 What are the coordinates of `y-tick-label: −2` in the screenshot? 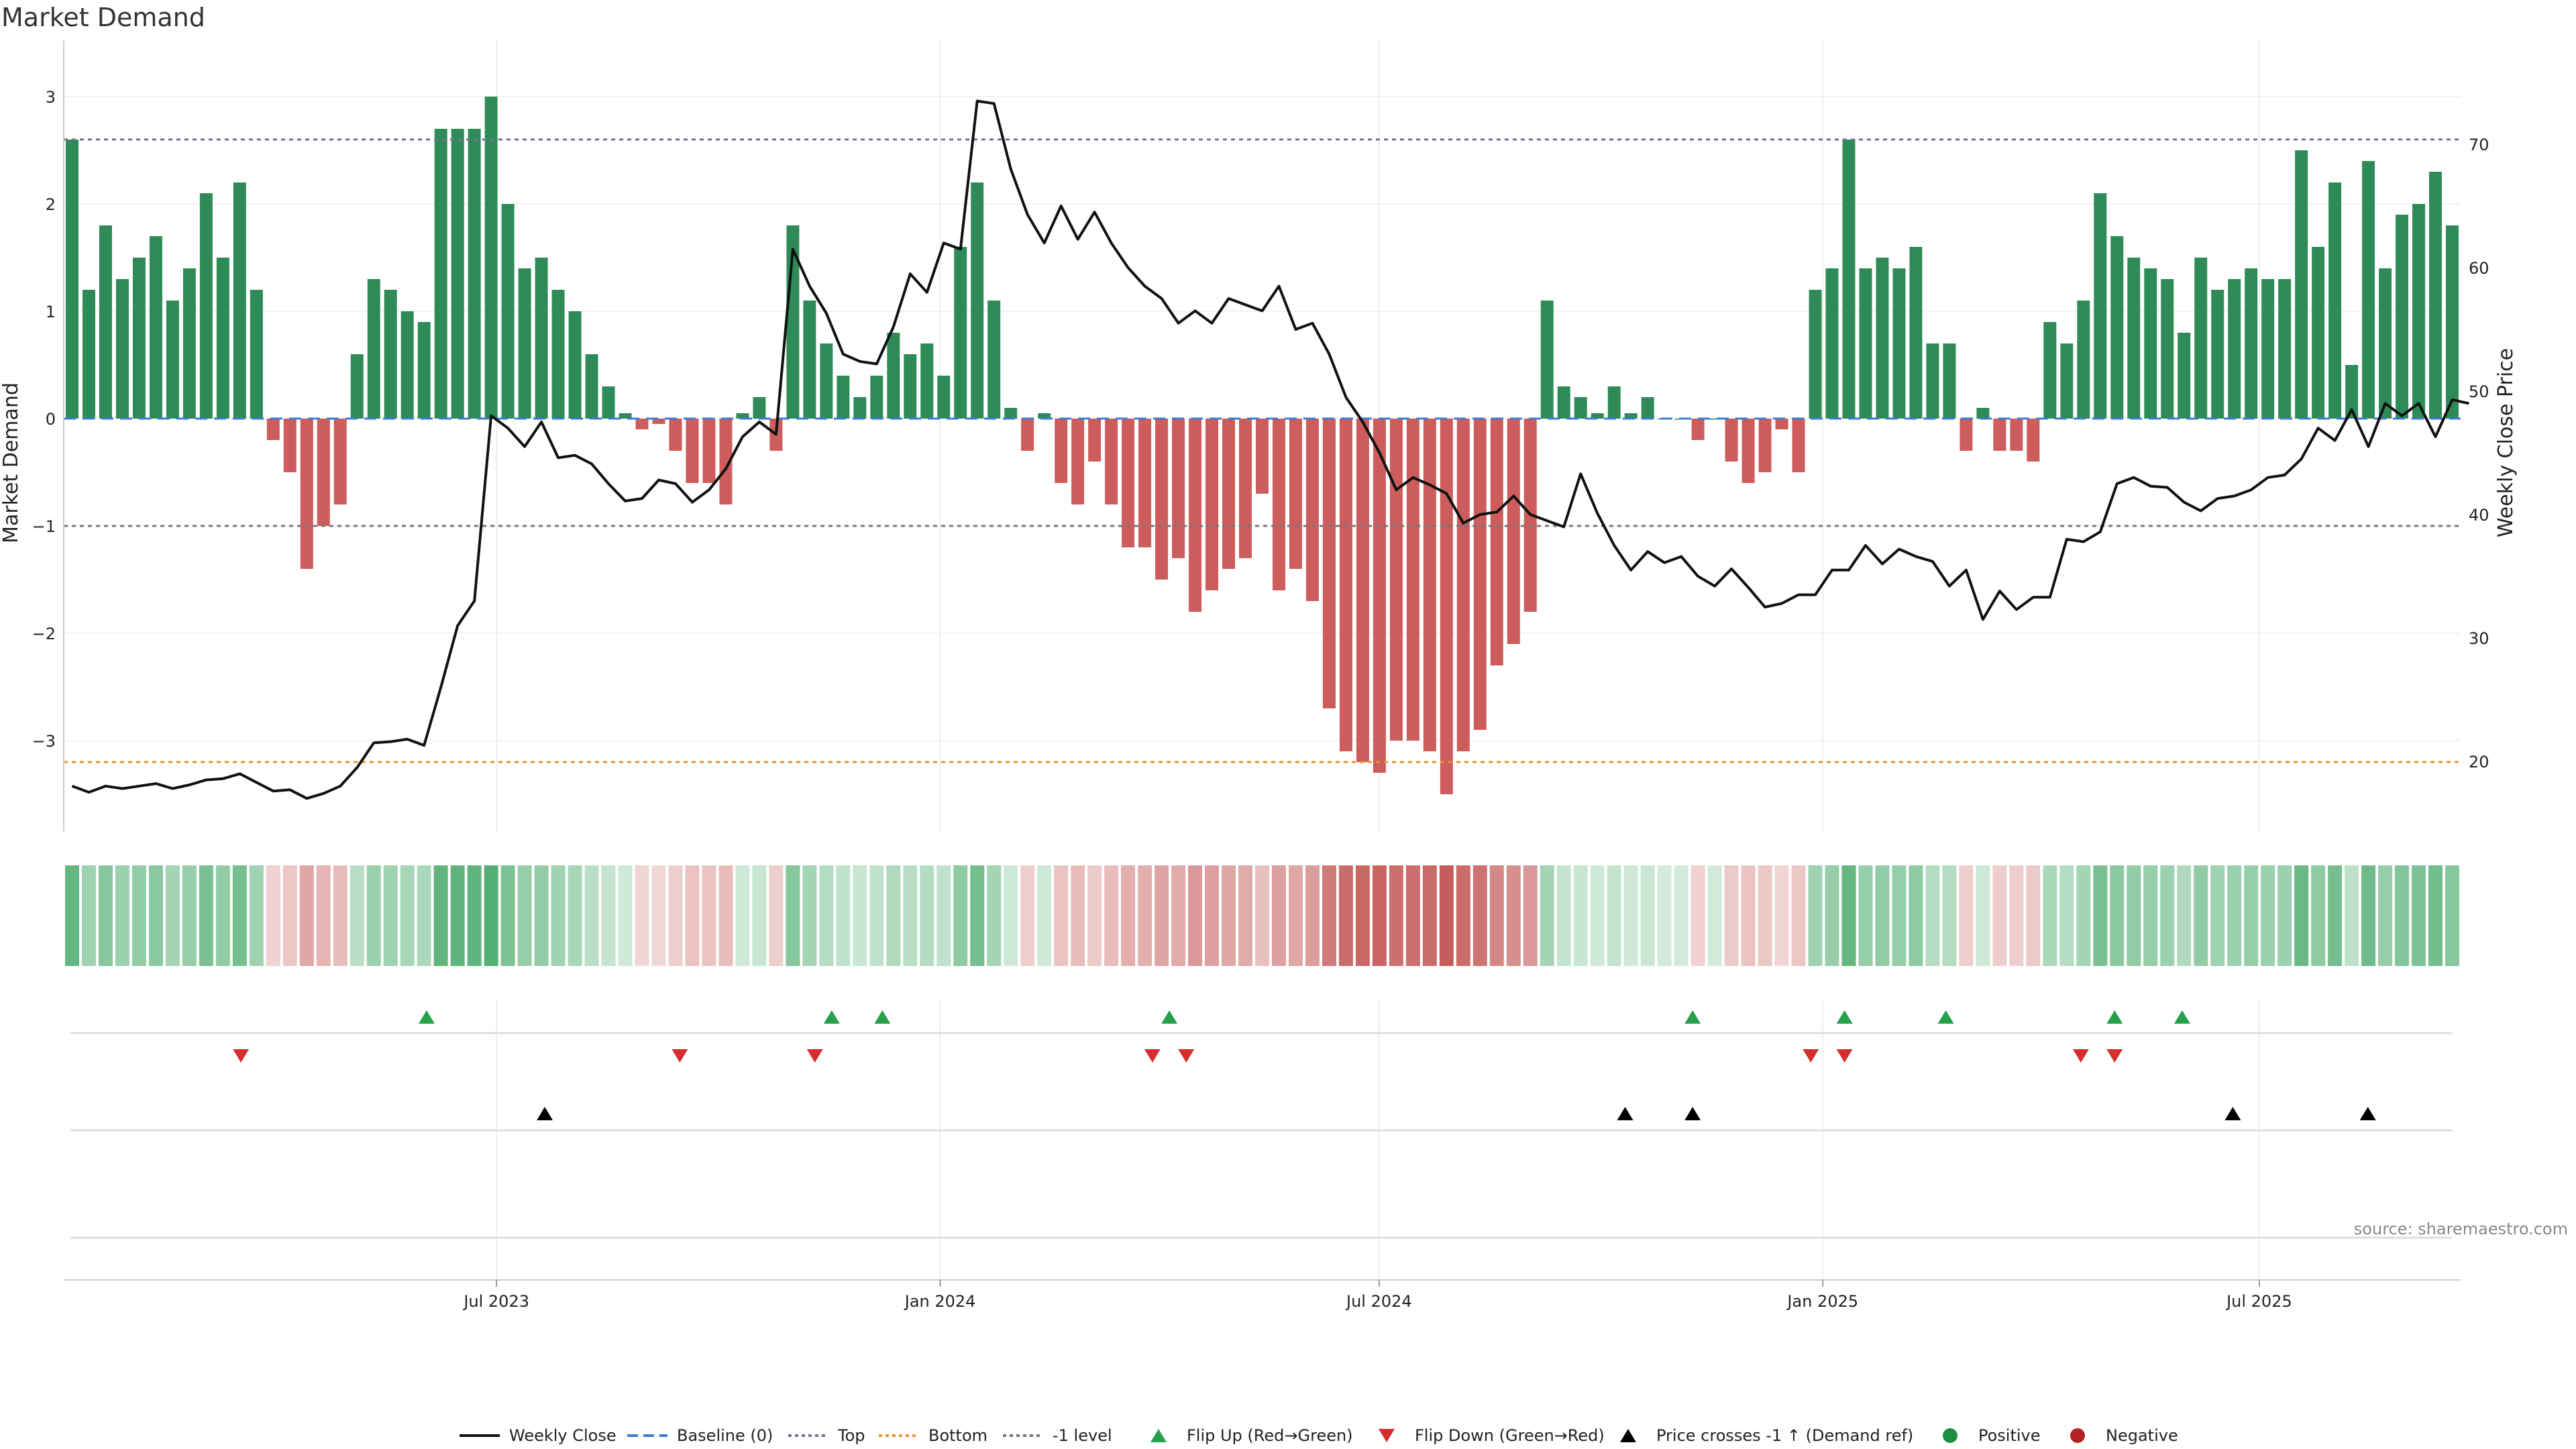 It's located at (44, 634).